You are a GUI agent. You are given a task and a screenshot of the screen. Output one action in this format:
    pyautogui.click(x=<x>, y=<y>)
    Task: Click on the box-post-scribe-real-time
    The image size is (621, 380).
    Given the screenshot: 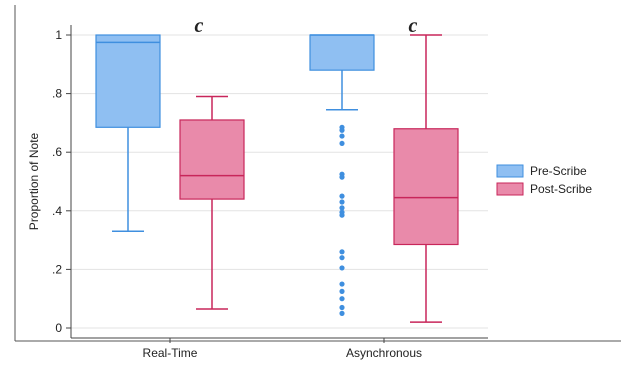 What is the action you would take?
    pyautogui.click(x=212, y=159)
    